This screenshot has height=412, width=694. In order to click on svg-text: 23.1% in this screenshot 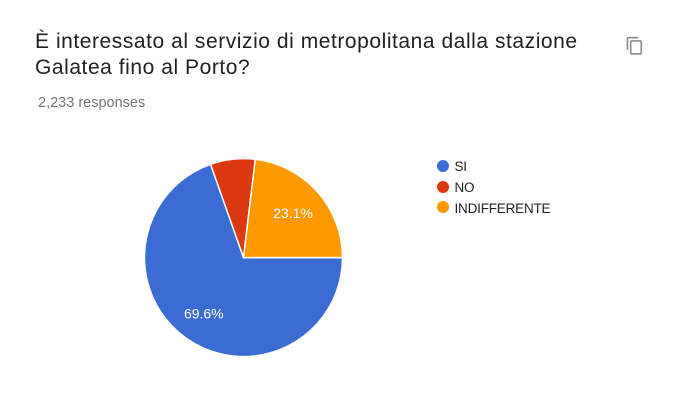, I will do `click(293, 213)`.